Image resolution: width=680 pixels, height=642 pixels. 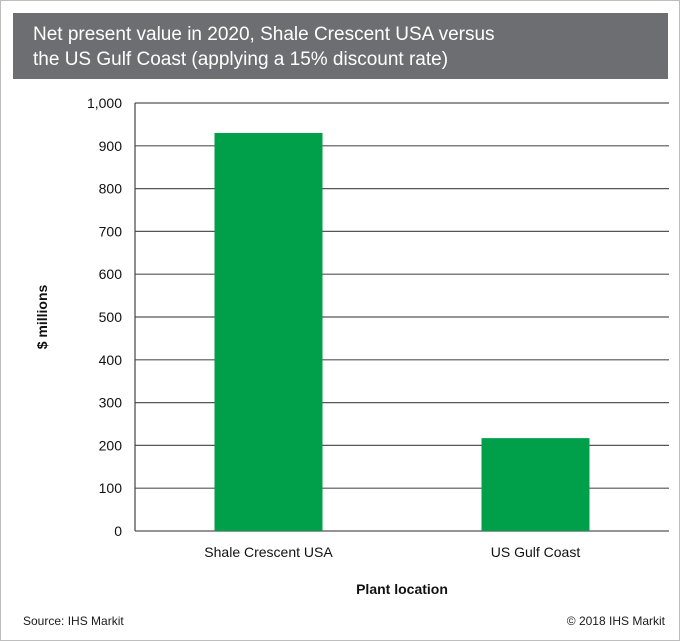 I want to click on y-tick-label: 900, so click(x=111, y=146).